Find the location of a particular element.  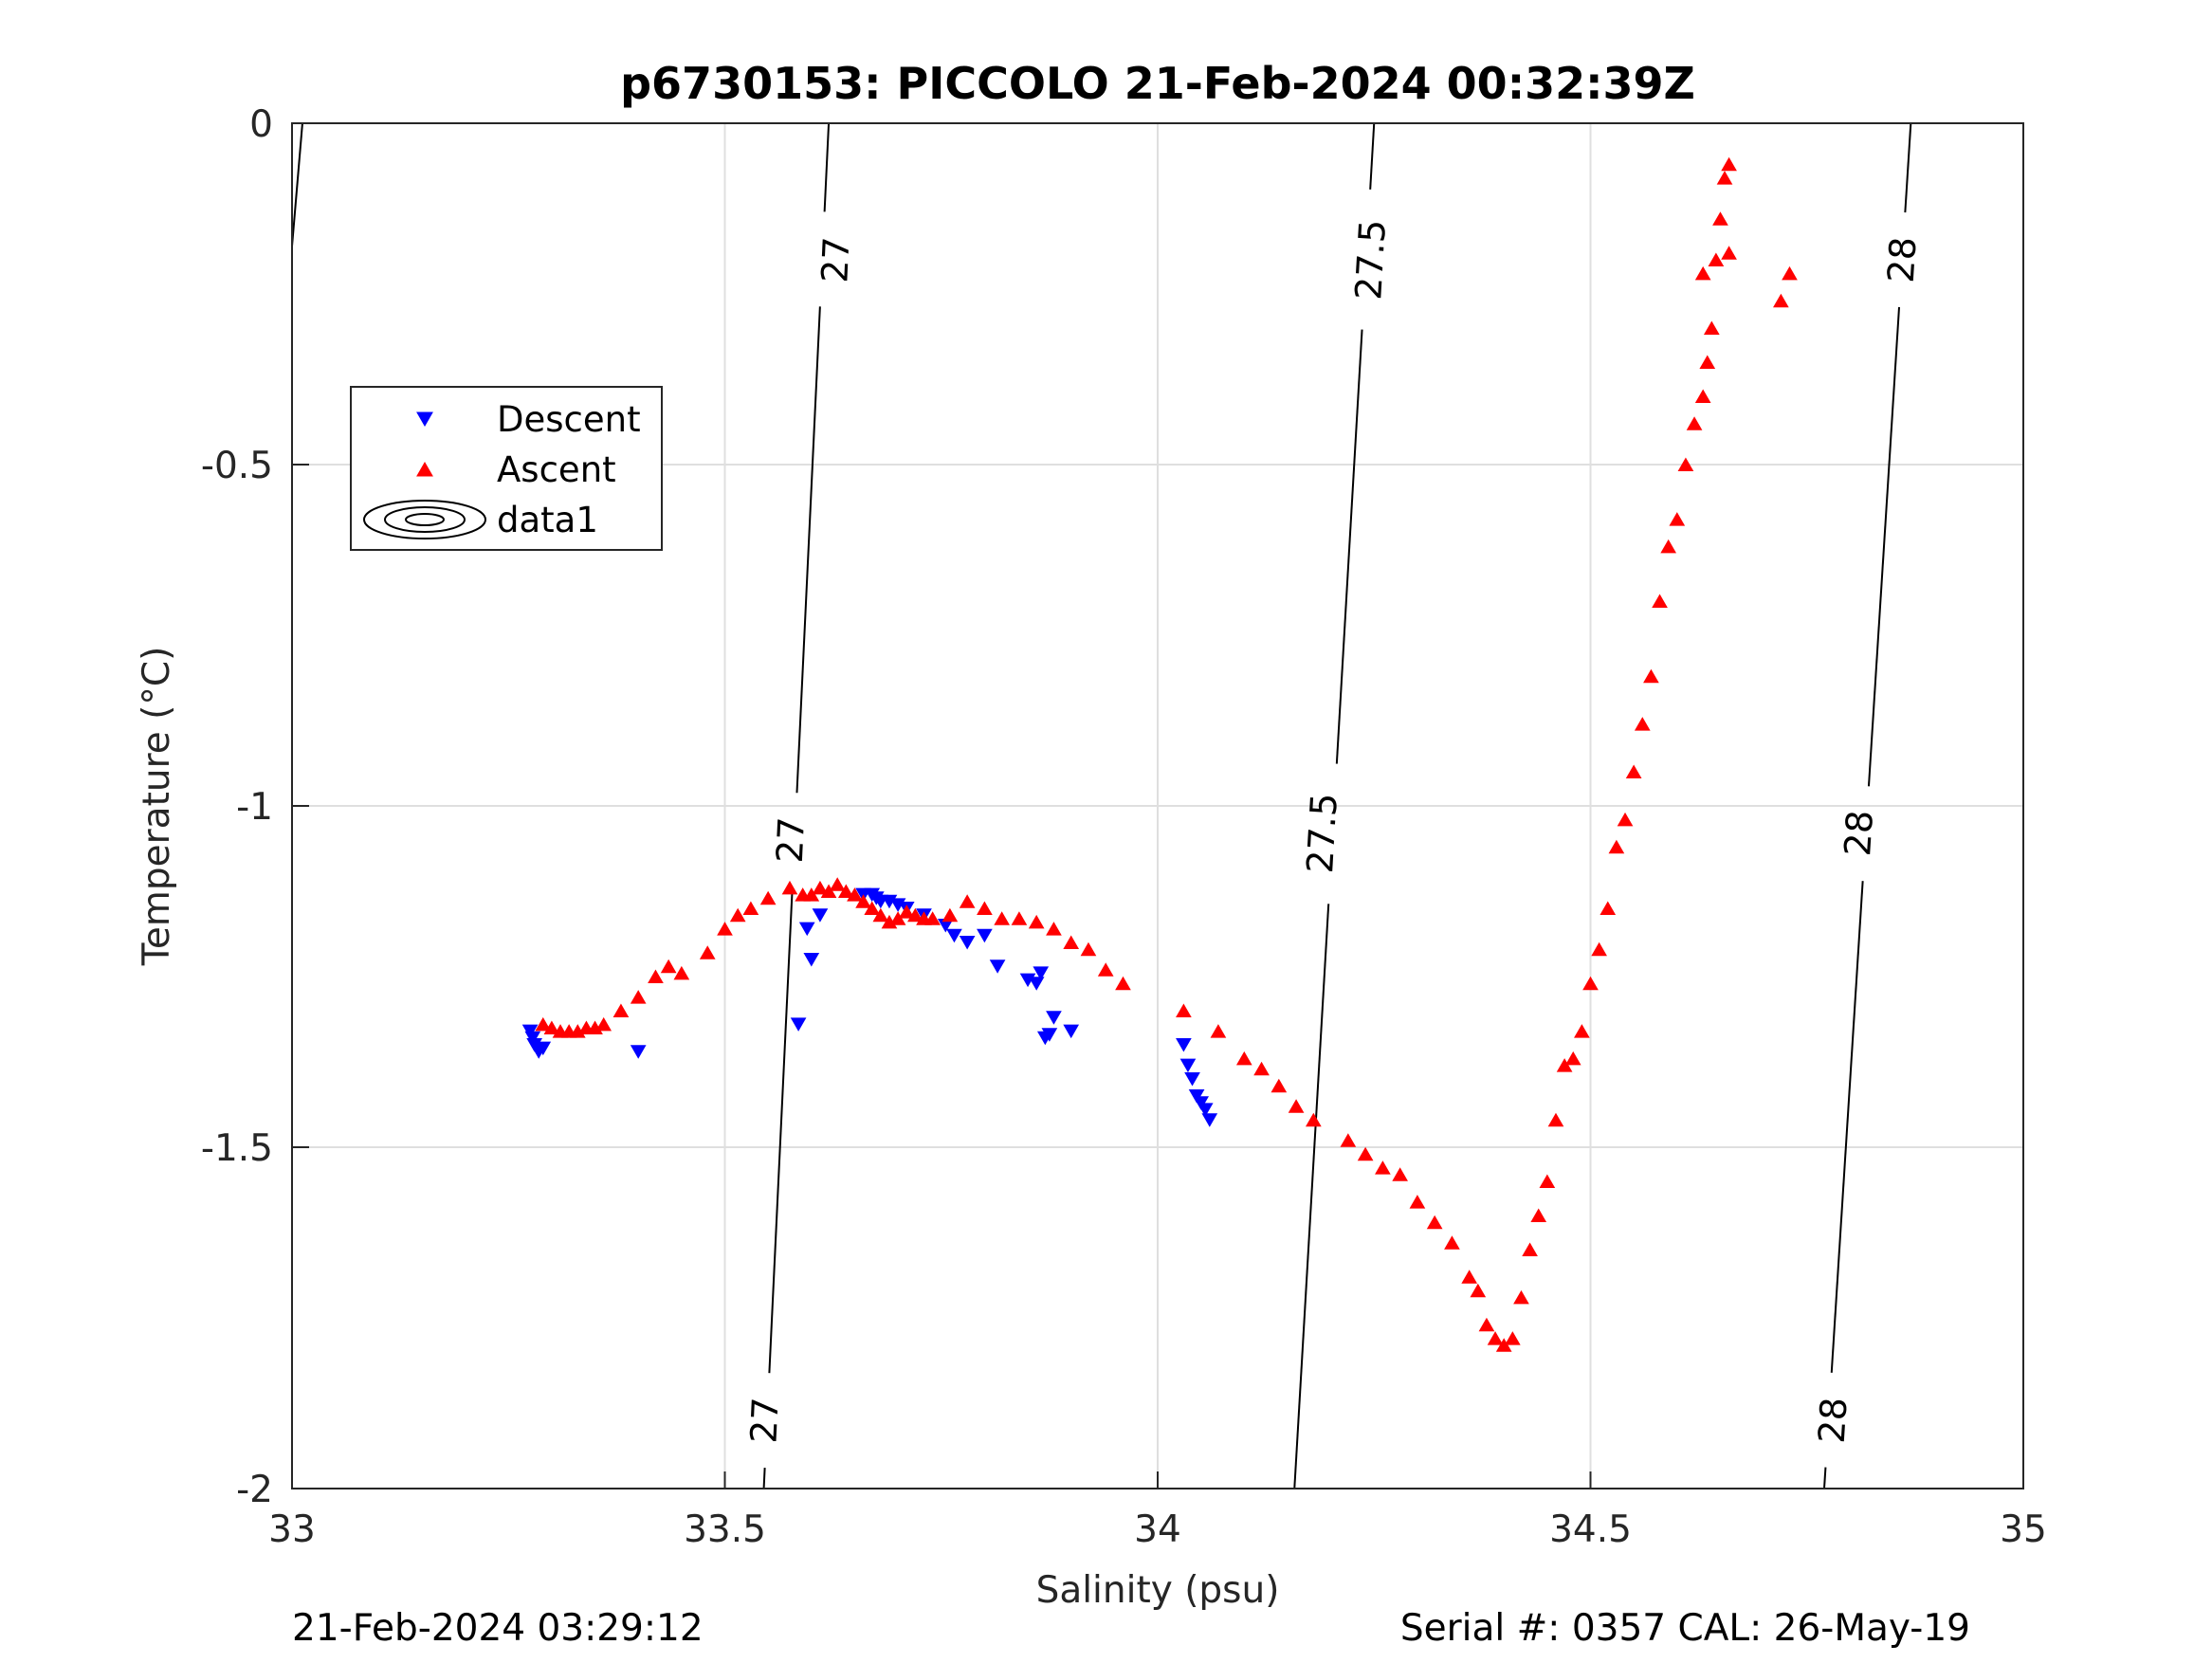

legend-label-descent: Descent is located at coordinates (569, 419).